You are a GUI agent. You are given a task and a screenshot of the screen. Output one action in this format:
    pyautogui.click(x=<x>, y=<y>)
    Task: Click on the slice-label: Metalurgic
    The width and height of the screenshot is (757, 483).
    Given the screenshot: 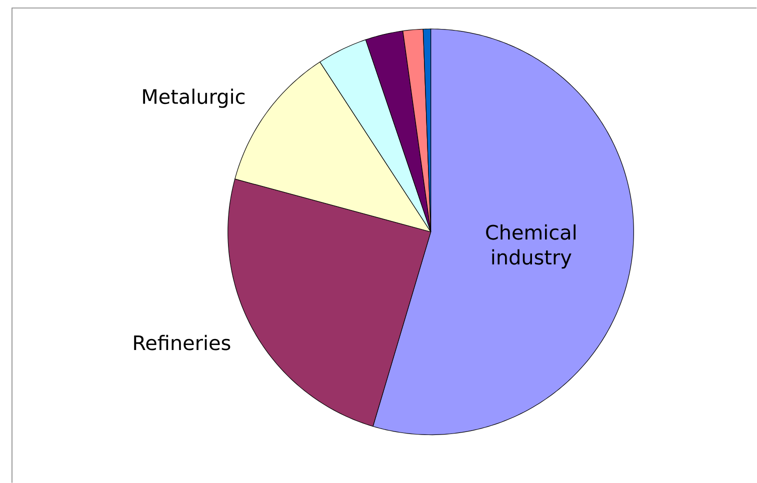 What is the action you would take?
    pyautogui.click(x=194, y=98)
    